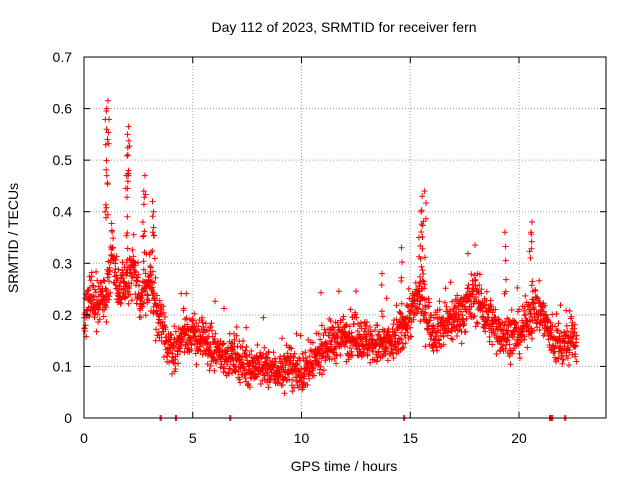 The image size is (640, 480). Describe the element at coordinates (68, 418) in the screenshot. I see `y-tick-label: 0` at that location.